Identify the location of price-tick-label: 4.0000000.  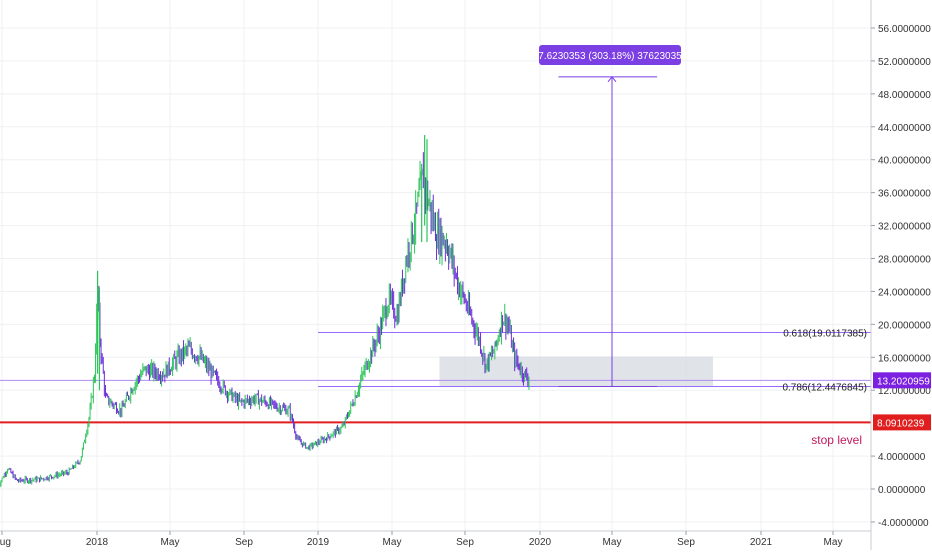
(902, 457).